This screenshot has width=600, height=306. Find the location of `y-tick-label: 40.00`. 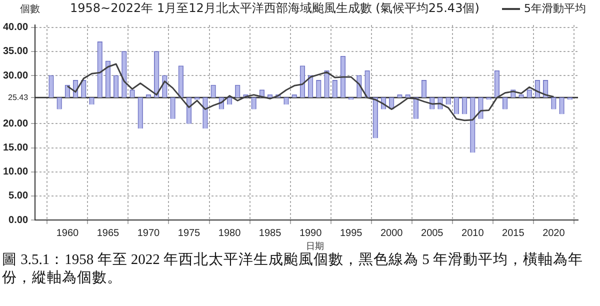

y-tick-label: 40.00 is located at coordinates (15, 28).